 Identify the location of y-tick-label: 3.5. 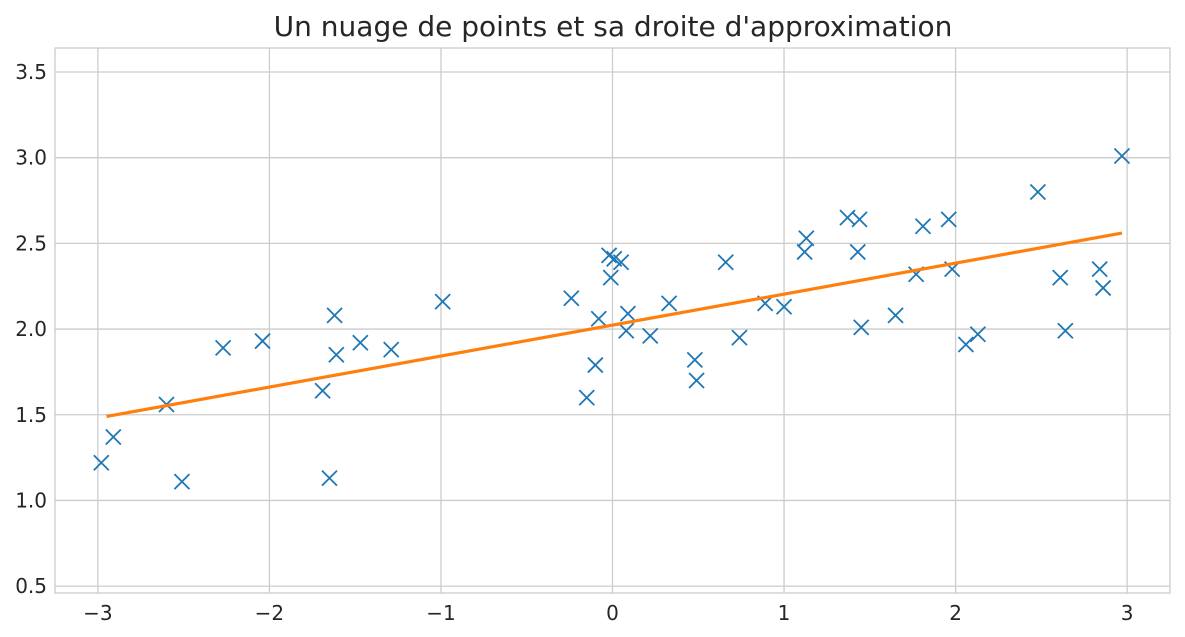
(31, 72).